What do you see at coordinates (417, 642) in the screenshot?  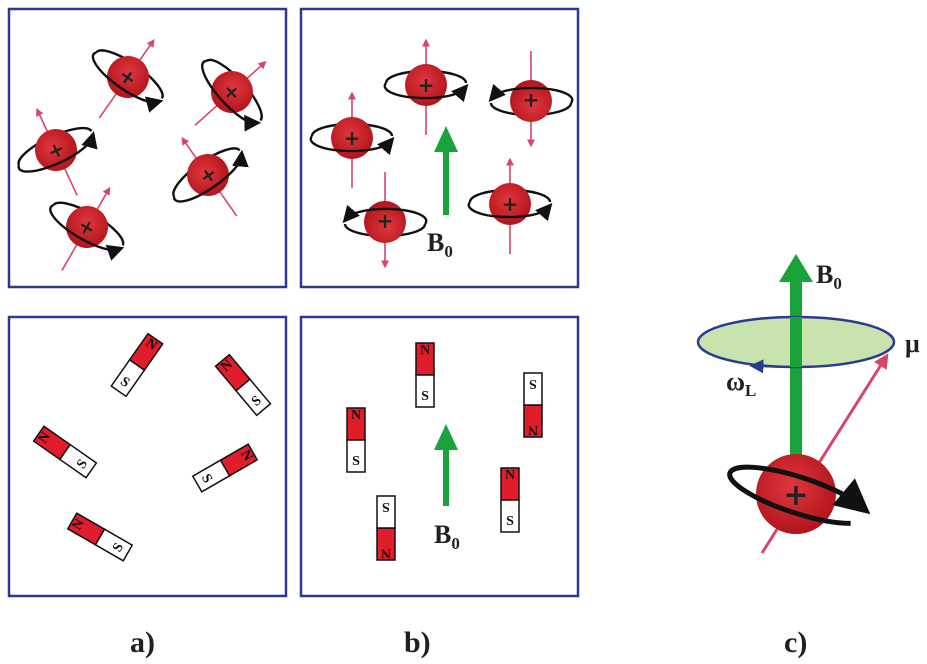 I see `caption-b: b)` at bounding box center [417, 642].